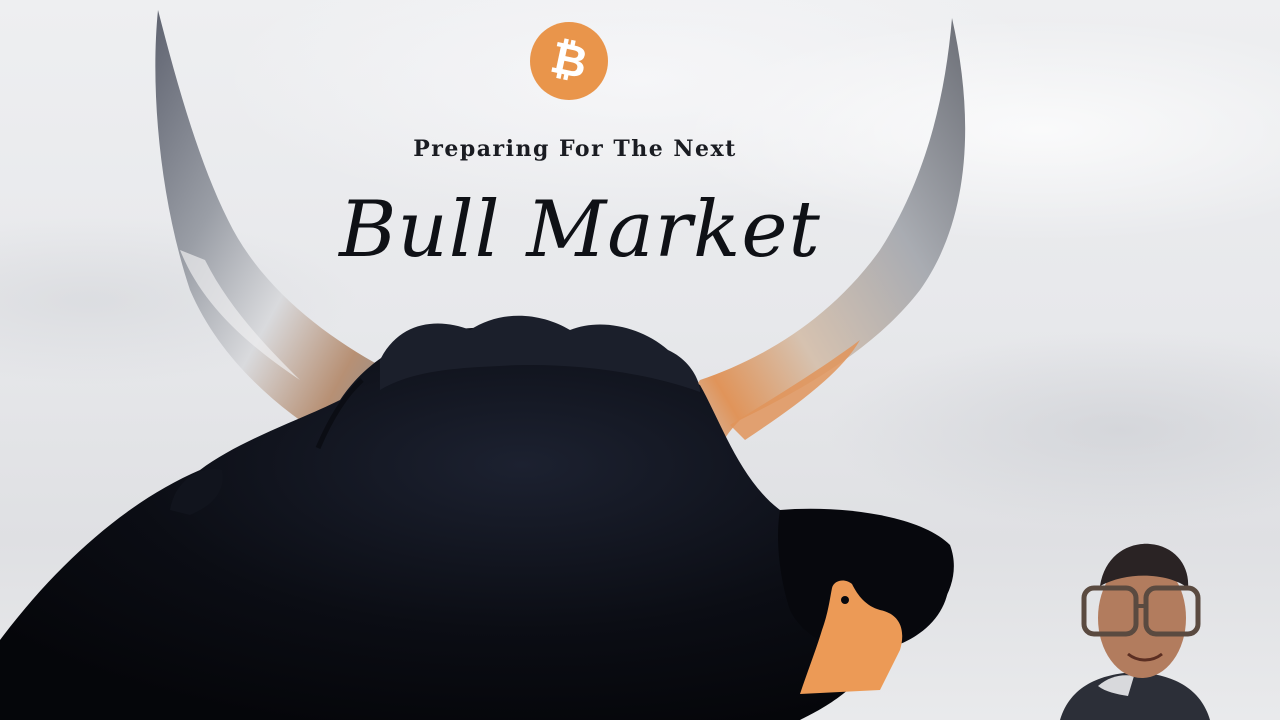 The height and width of the screenshot is (720, 1280). What do you see at coordinates (866, 579) in the screenshot?
I see `bull-ear` at bounding box center [866, 579].